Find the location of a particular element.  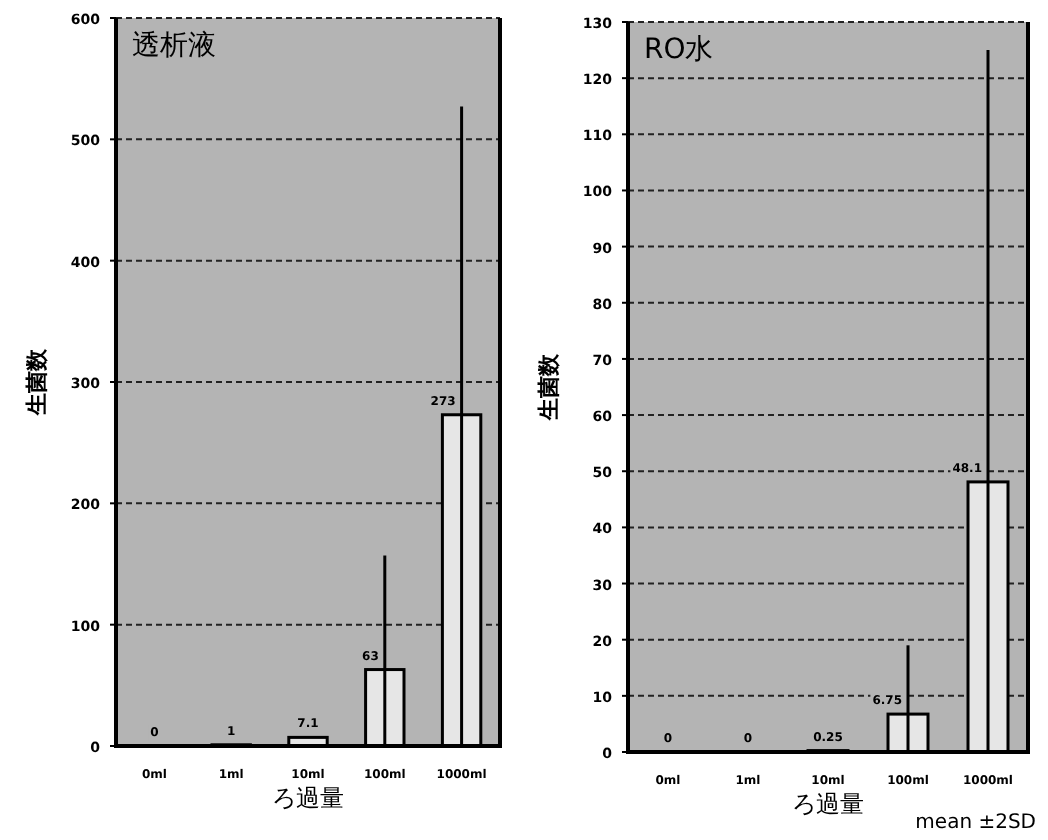

text: 透析液 is located at coordinates (174, 46).